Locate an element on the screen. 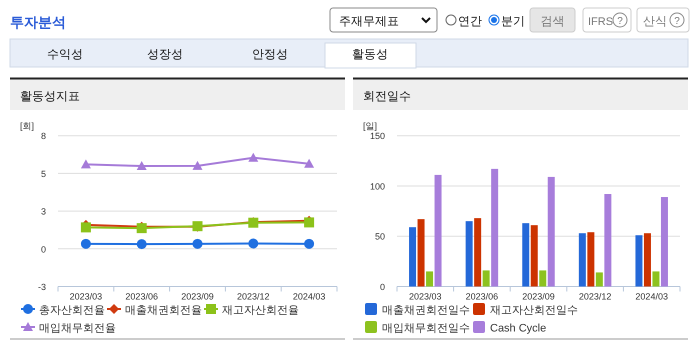  legend-label: 매출채권회전율 is located at coordinates (163, 310).